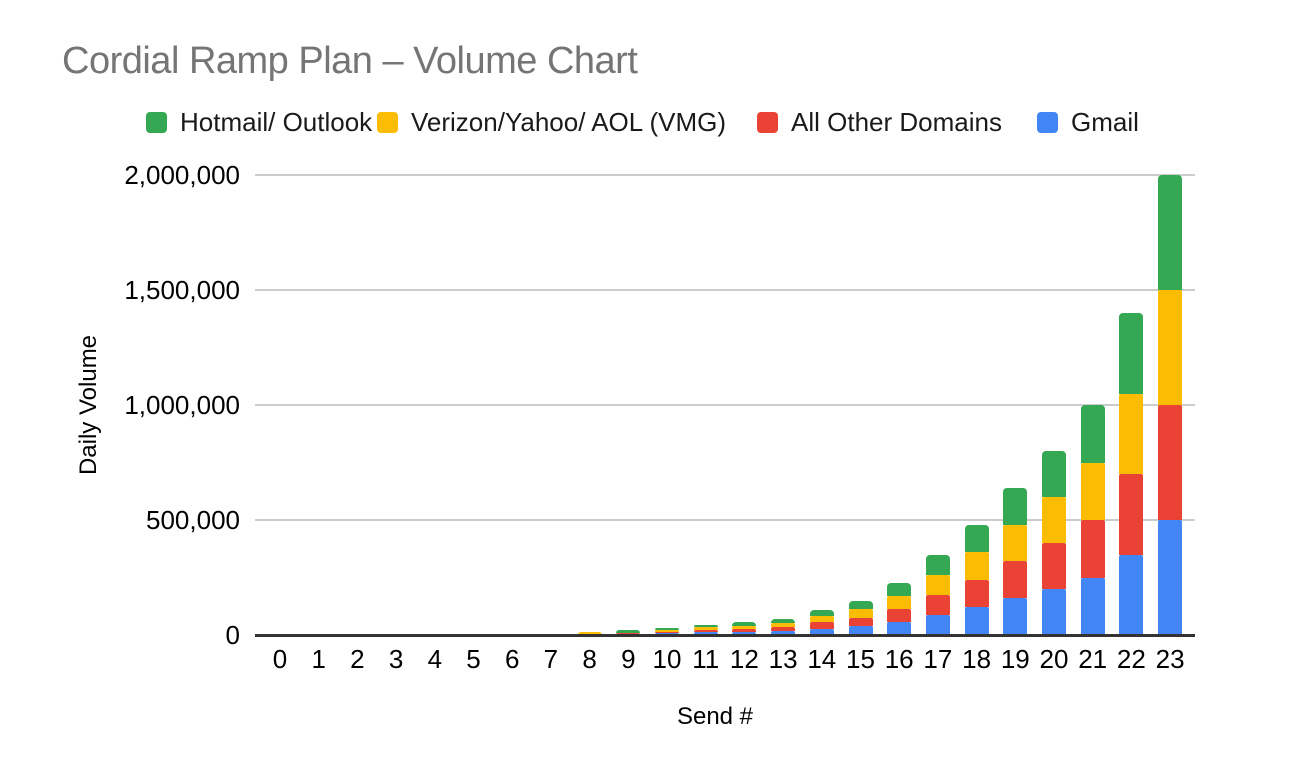  Describe the element at coordinates (1015, 659) in the screenshot. I see `x-tick-label: 19` at that location.